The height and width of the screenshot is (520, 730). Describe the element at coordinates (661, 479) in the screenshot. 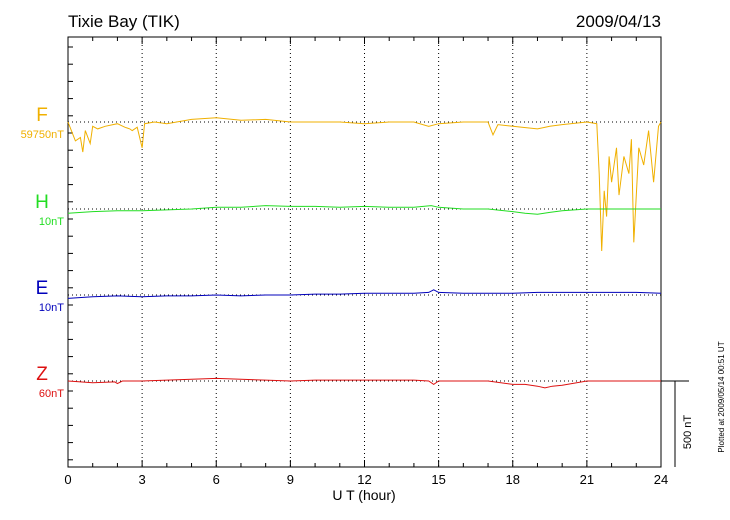

I see `x-tick-label: 24` at that location.